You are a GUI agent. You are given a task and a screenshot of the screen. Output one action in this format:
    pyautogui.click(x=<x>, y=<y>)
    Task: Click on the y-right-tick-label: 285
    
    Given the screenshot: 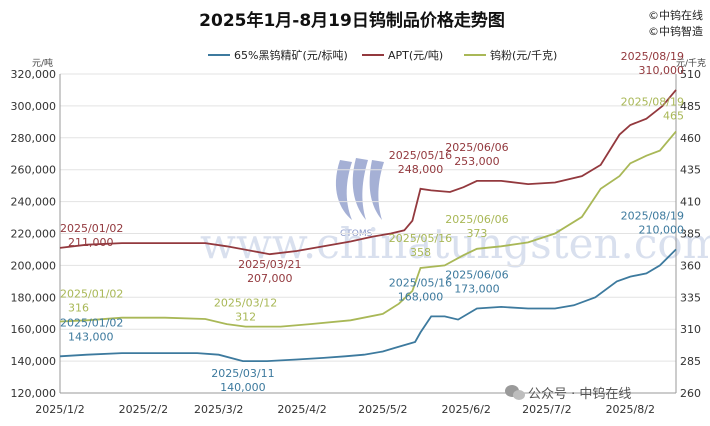 What is the action you would take?
    pyautogui.click(x=690, y=361)
    